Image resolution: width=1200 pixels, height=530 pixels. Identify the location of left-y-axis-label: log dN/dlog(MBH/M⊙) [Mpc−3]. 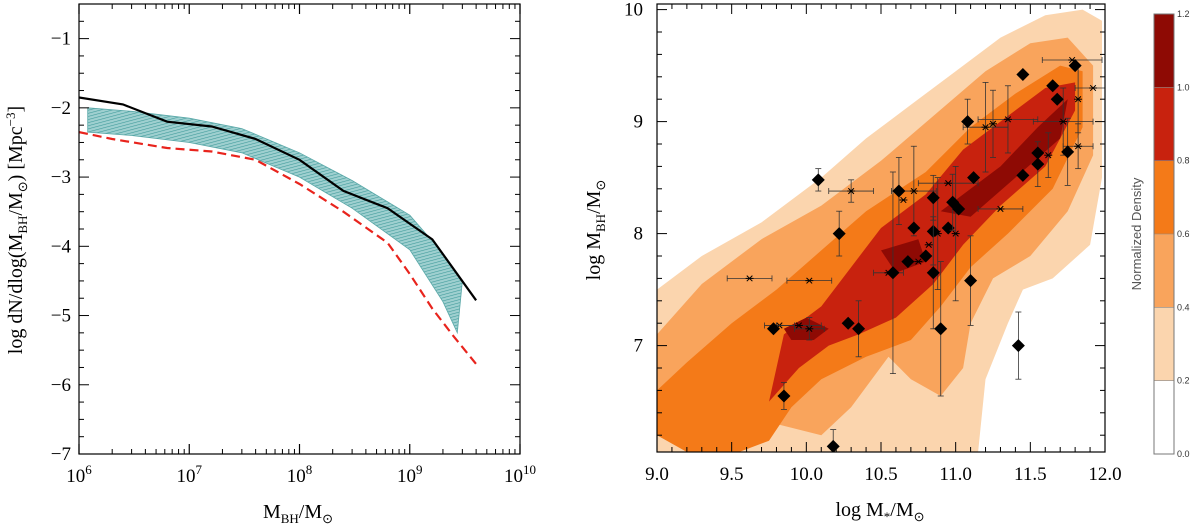
(16, 230).